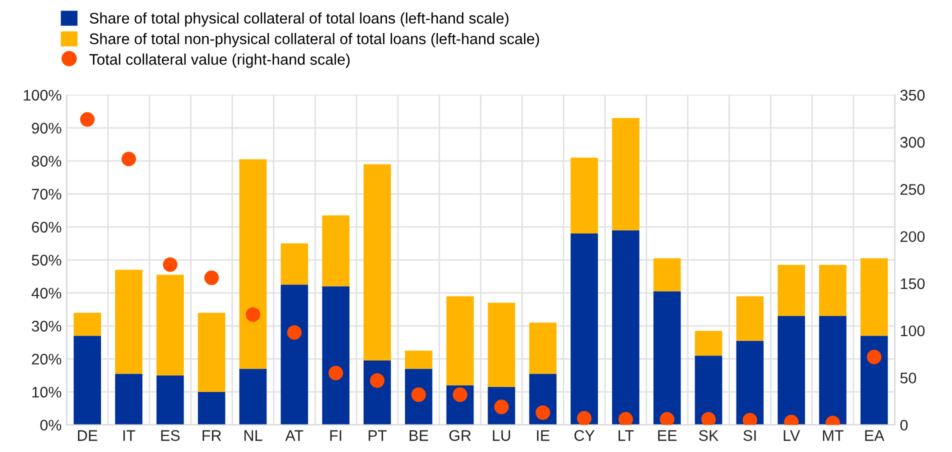 The height and width of the screenshot is (452, 952). What do you see at coordinates (47, 359) in the screenshot?
I see `y-tick-label: 20%` at bounding box center [47, 359].